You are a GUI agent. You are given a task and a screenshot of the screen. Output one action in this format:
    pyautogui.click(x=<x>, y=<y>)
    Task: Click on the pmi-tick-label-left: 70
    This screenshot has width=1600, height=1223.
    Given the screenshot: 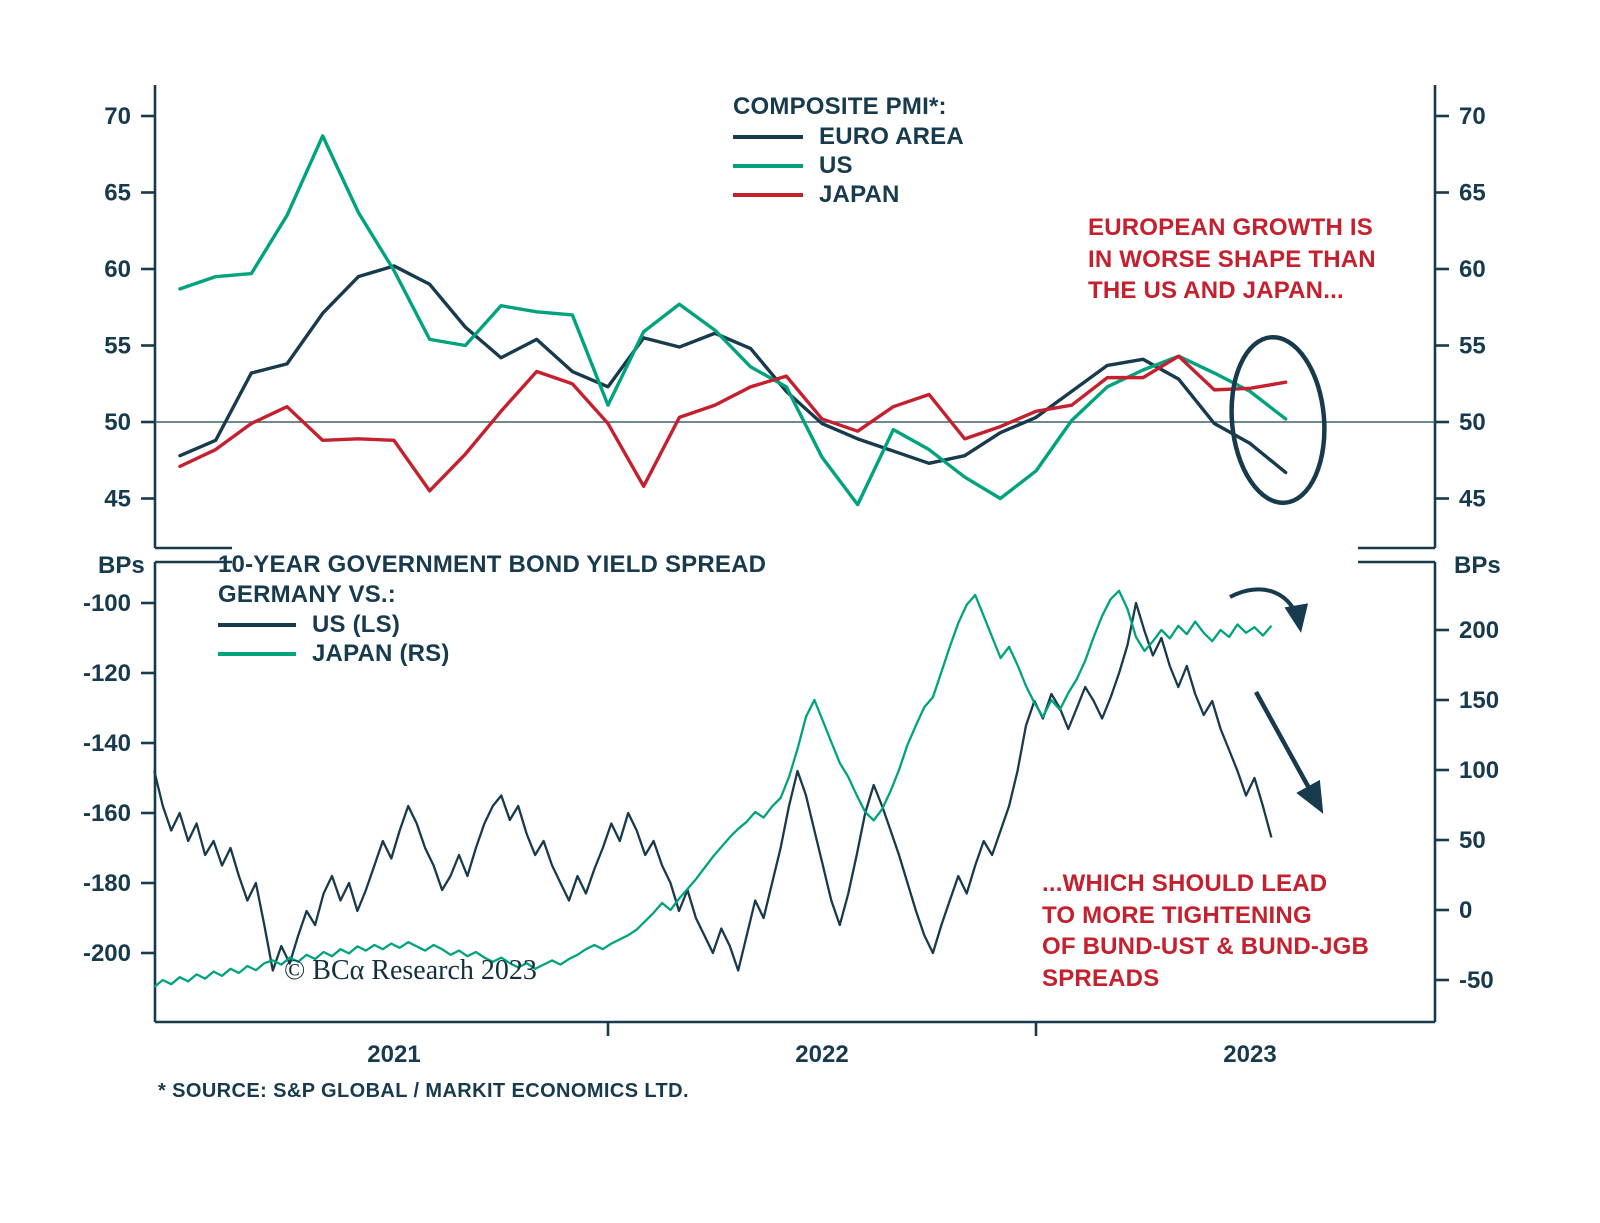 What is the action you would take?
    pyautogui.click(x=117, y=116)
    